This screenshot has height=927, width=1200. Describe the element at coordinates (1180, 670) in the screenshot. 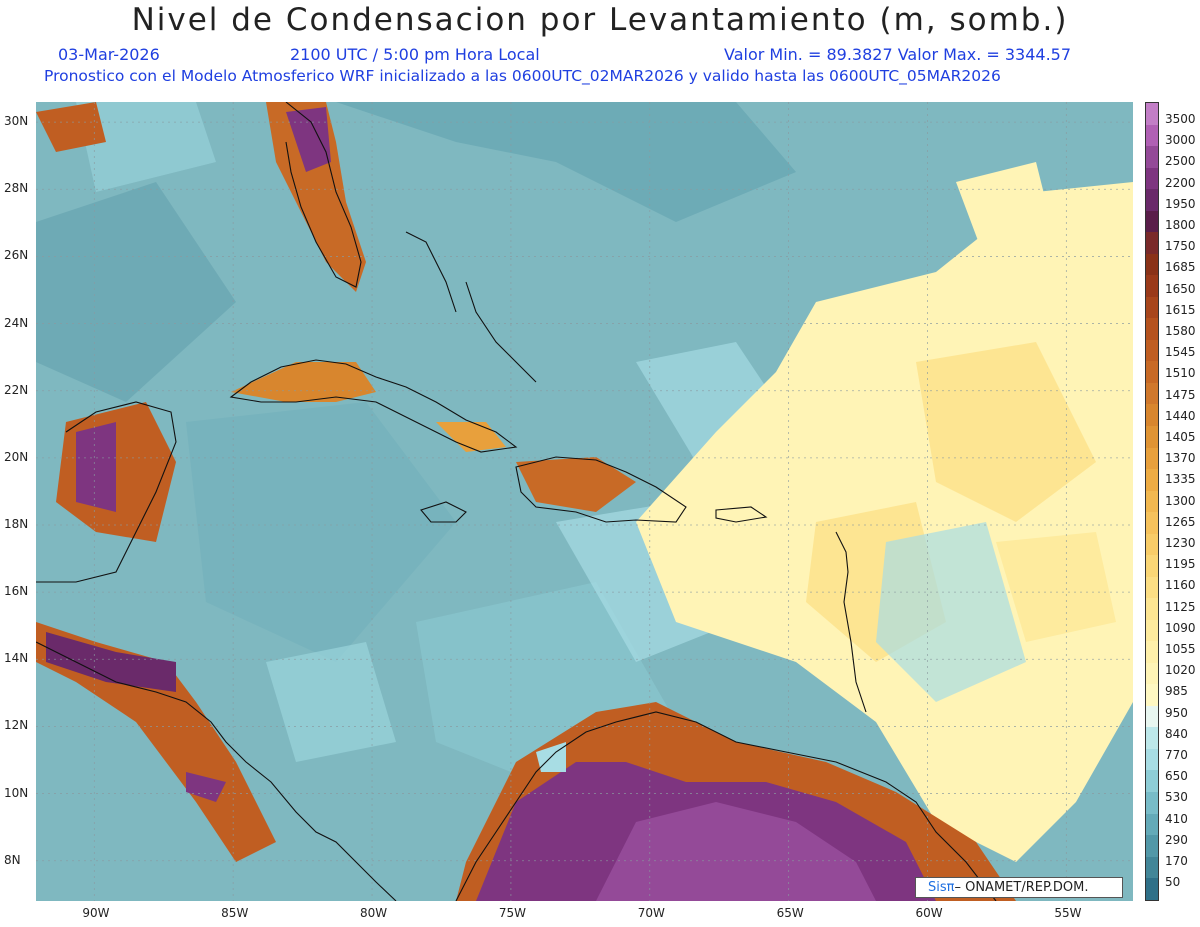

I see `colorbar-label: 1020` at that location.